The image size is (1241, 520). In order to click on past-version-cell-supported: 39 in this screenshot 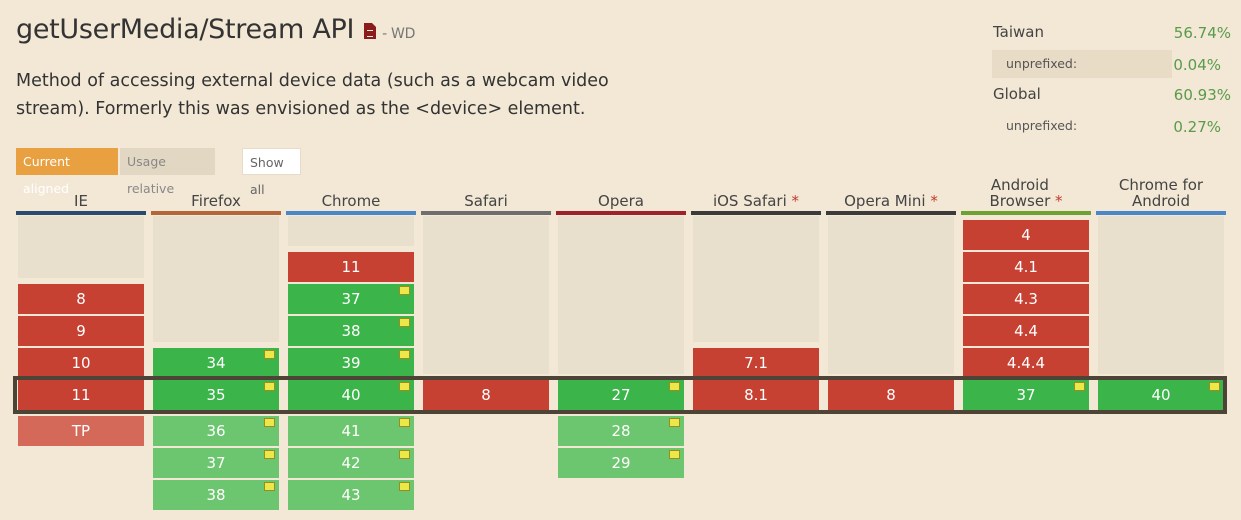, I will do `click(351, 363)`.